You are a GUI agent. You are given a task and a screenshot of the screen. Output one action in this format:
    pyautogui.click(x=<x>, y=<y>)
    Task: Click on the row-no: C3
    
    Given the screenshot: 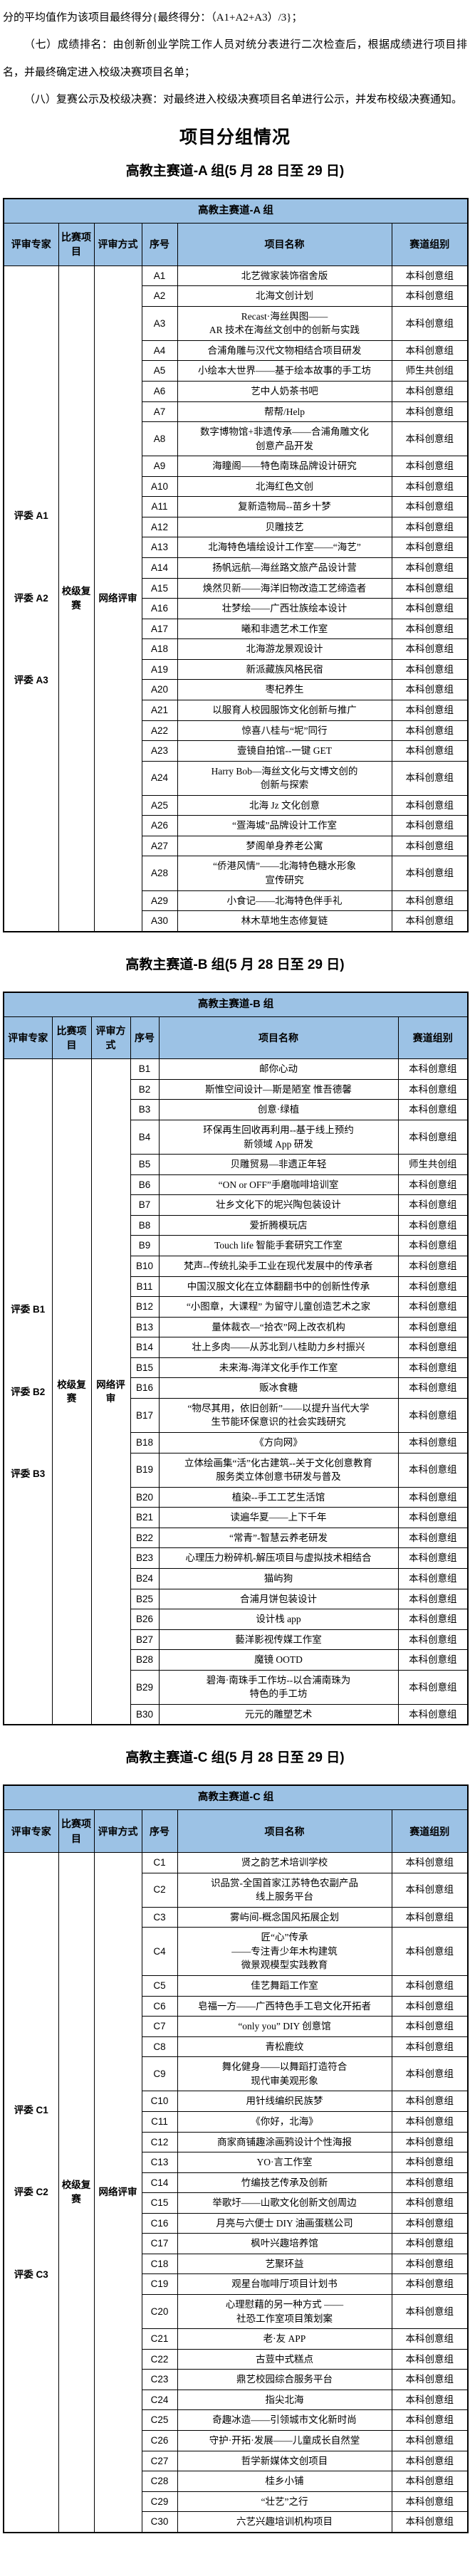 What is the action you would take?
    pyautogui.click(x=160, y=1917)
    